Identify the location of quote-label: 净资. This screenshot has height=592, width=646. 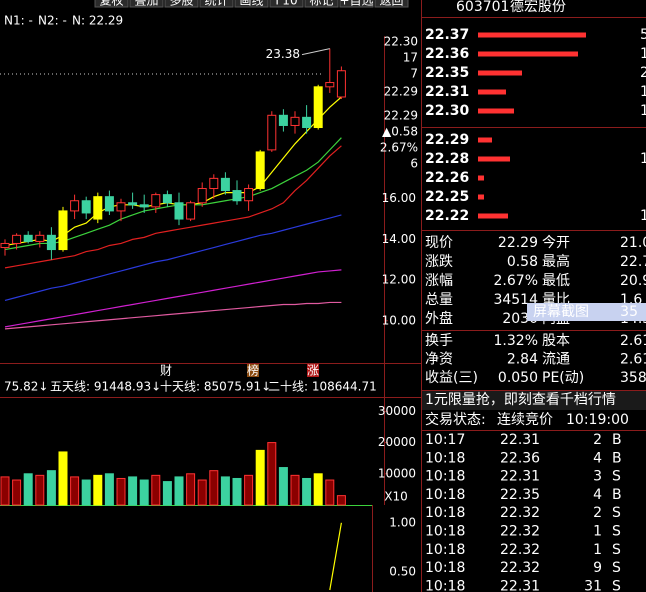
(439, 360).